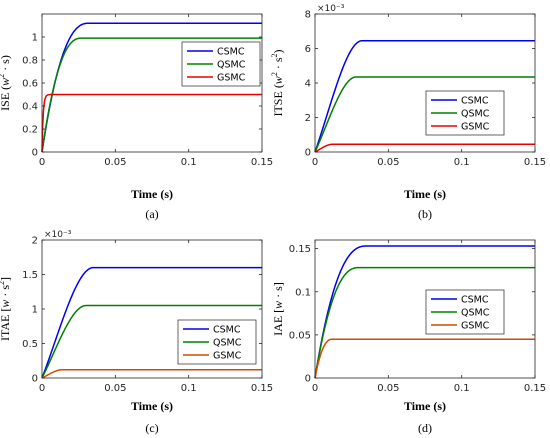 This screenshot has width=550, height=438. I want to click on y-tick-label: 0.05, so click(300, 335).